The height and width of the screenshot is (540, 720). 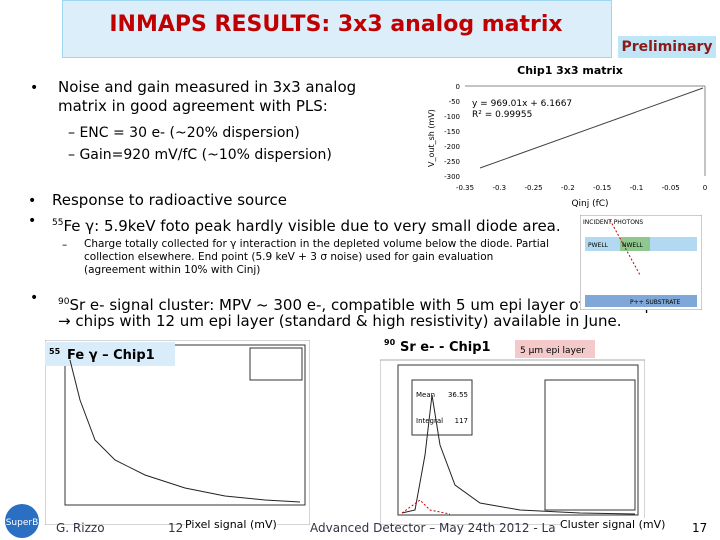 What do you see at coordinates (452, 117) in the screenshot?
I see `tick-label: -100` at bounding box center [452, 117].